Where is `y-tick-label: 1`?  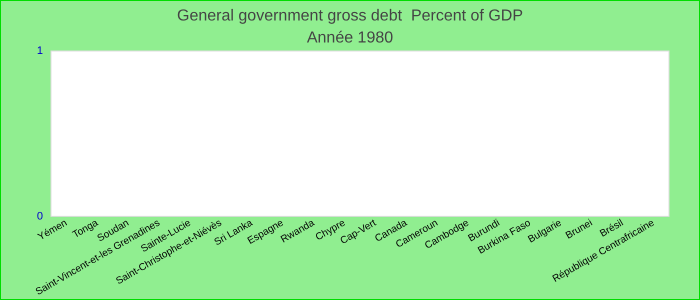 y-tick-label: 1 is located at coordinates (39, 51).